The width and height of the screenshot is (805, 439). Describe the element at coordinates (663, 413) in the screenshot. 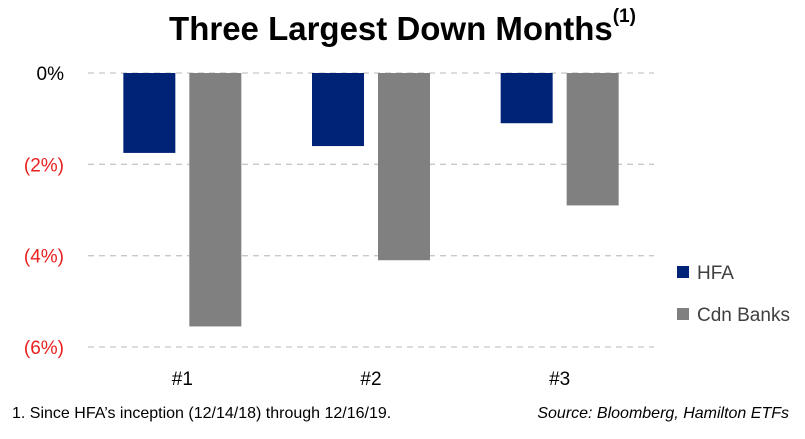

I see `source-note: Source: Bloomberg, Hamilton ETFs` at that location.